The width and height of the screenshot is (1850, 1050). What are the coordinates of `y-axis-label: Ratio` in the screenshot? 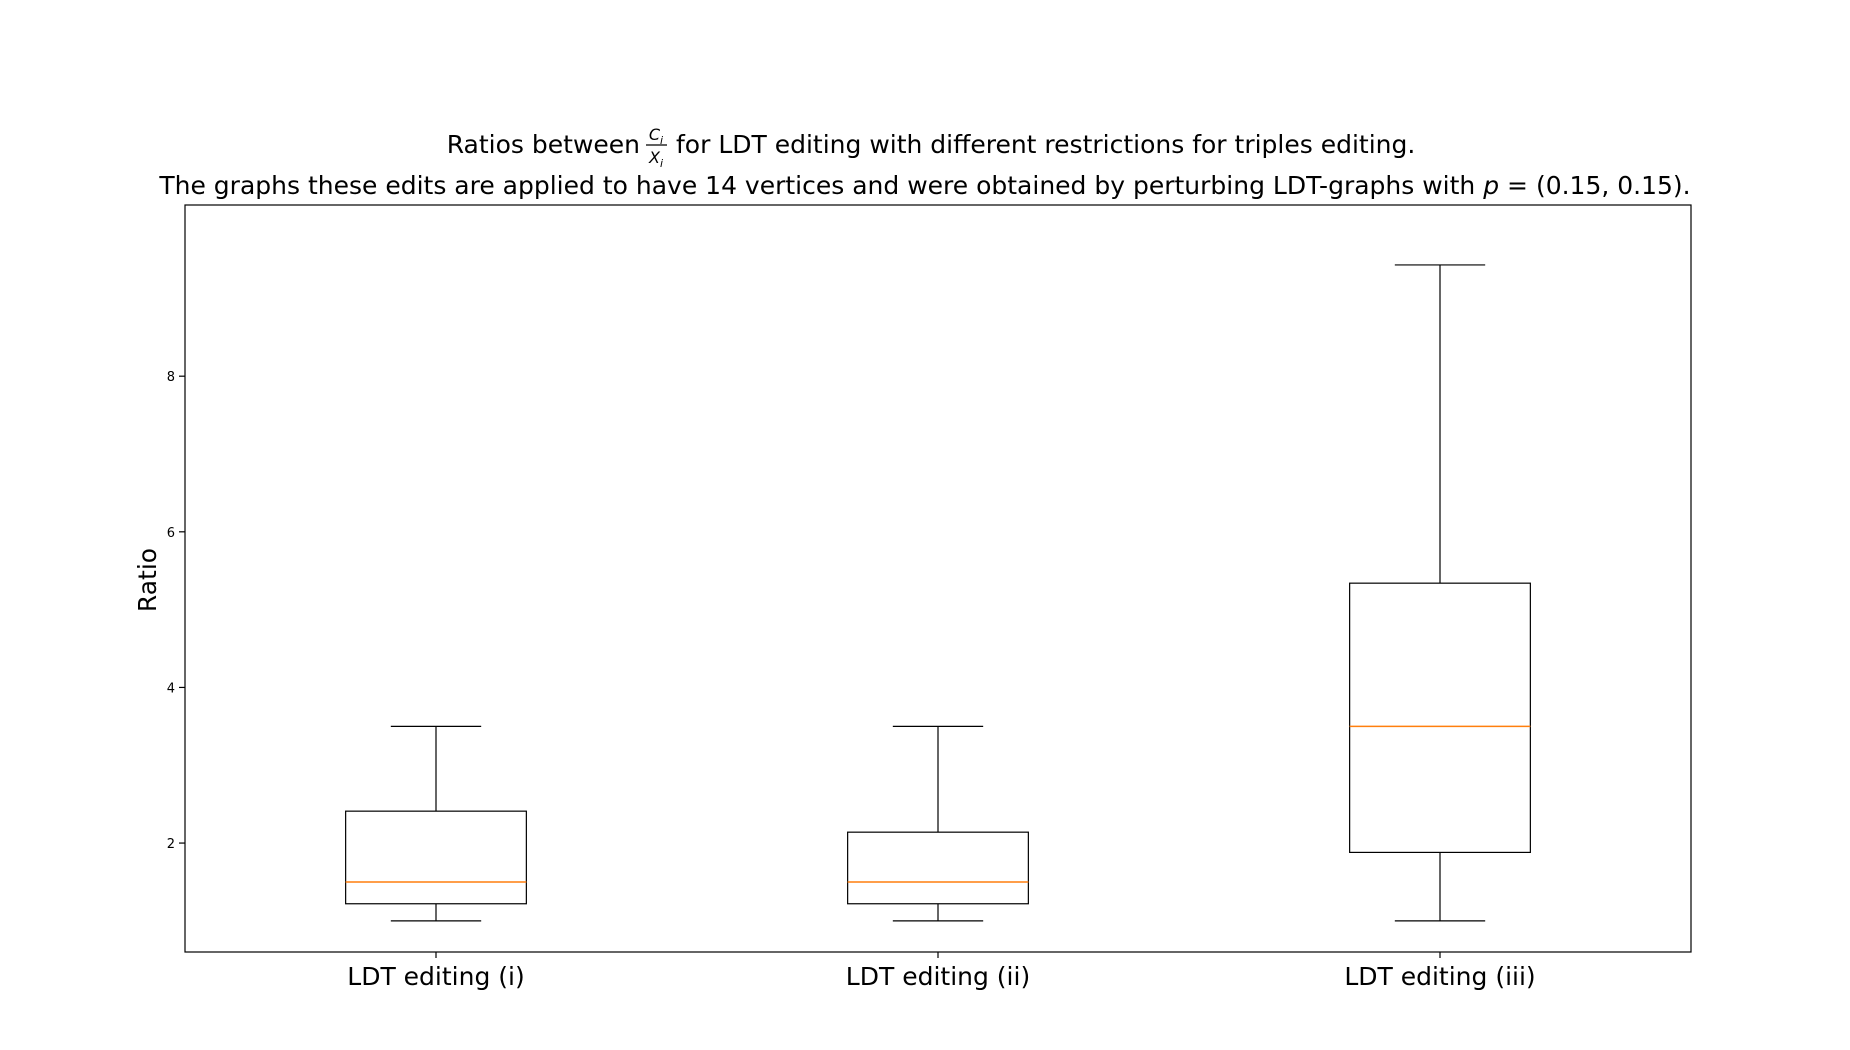 It's located at (147, 580).